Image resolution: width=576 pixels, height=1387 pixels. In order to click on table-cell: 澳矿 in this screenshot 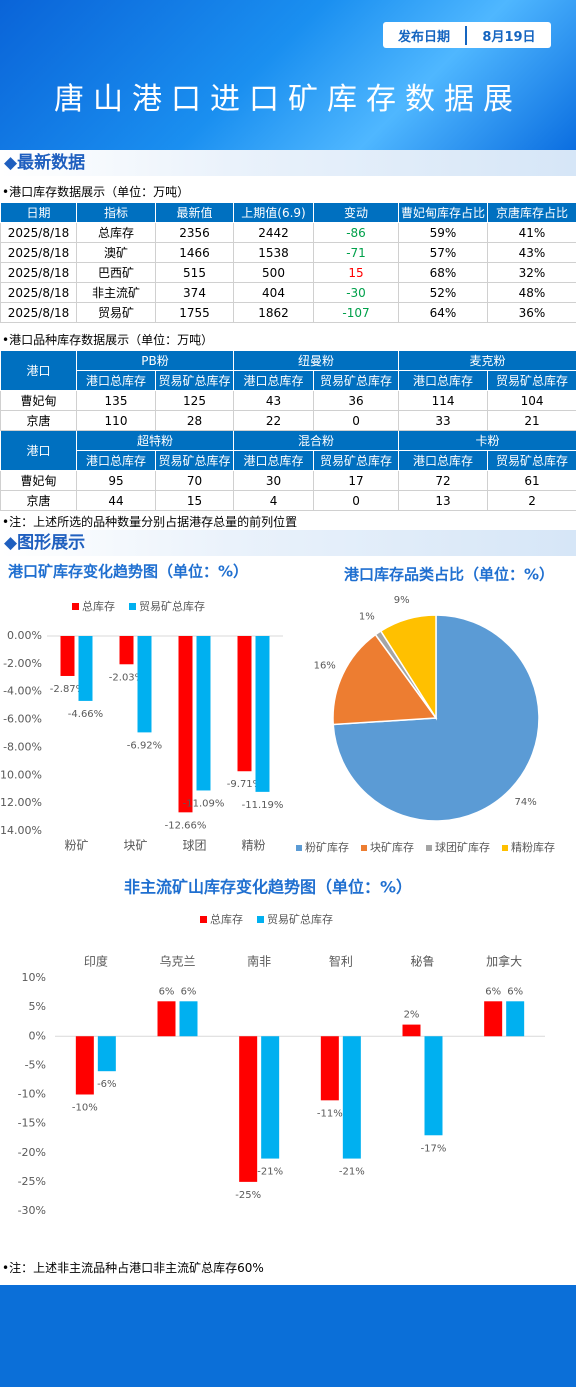, I will do `click(116, 252)`.